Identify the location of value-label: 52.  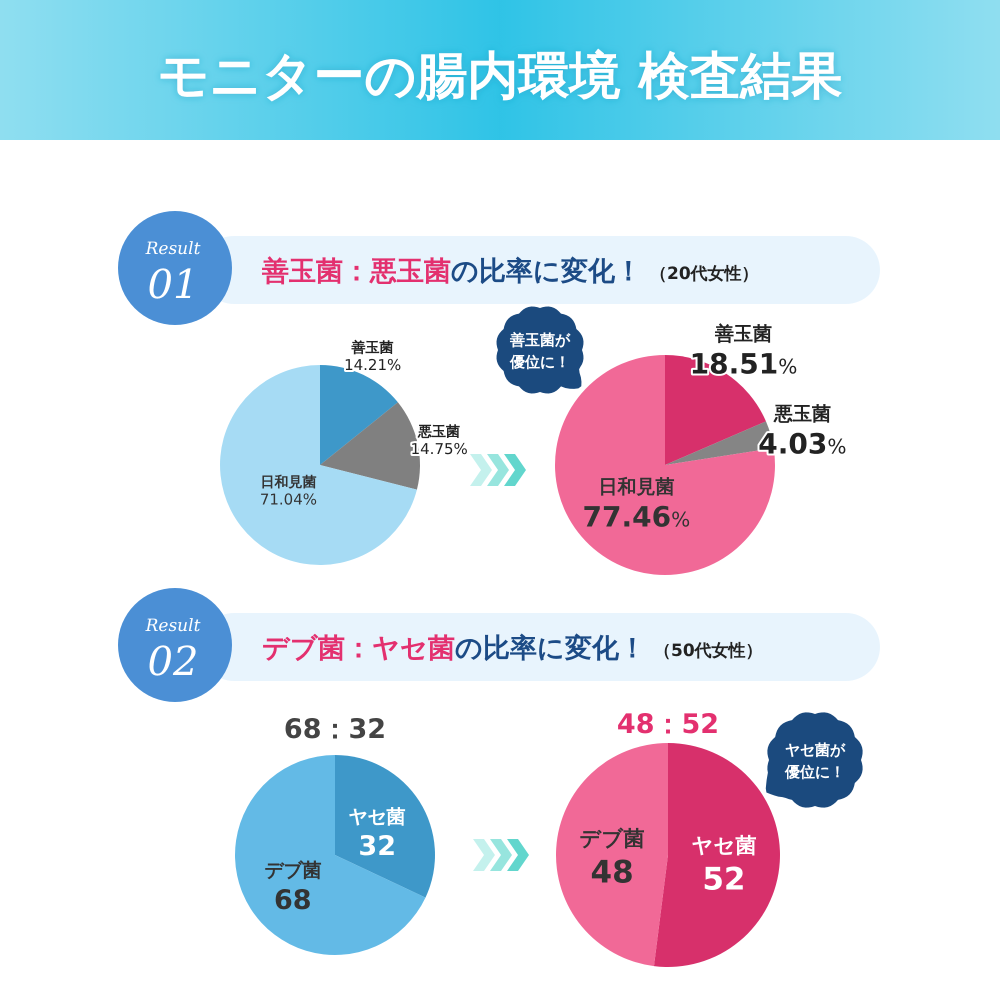
(724, 880).